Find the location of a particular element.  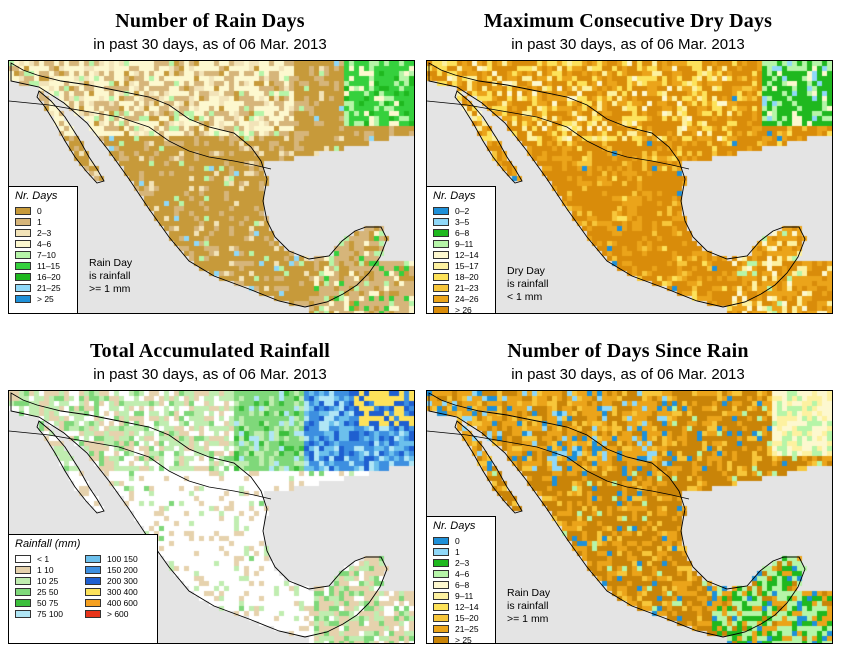

legend-label: 75 100 is located at coordinates (50, 614).